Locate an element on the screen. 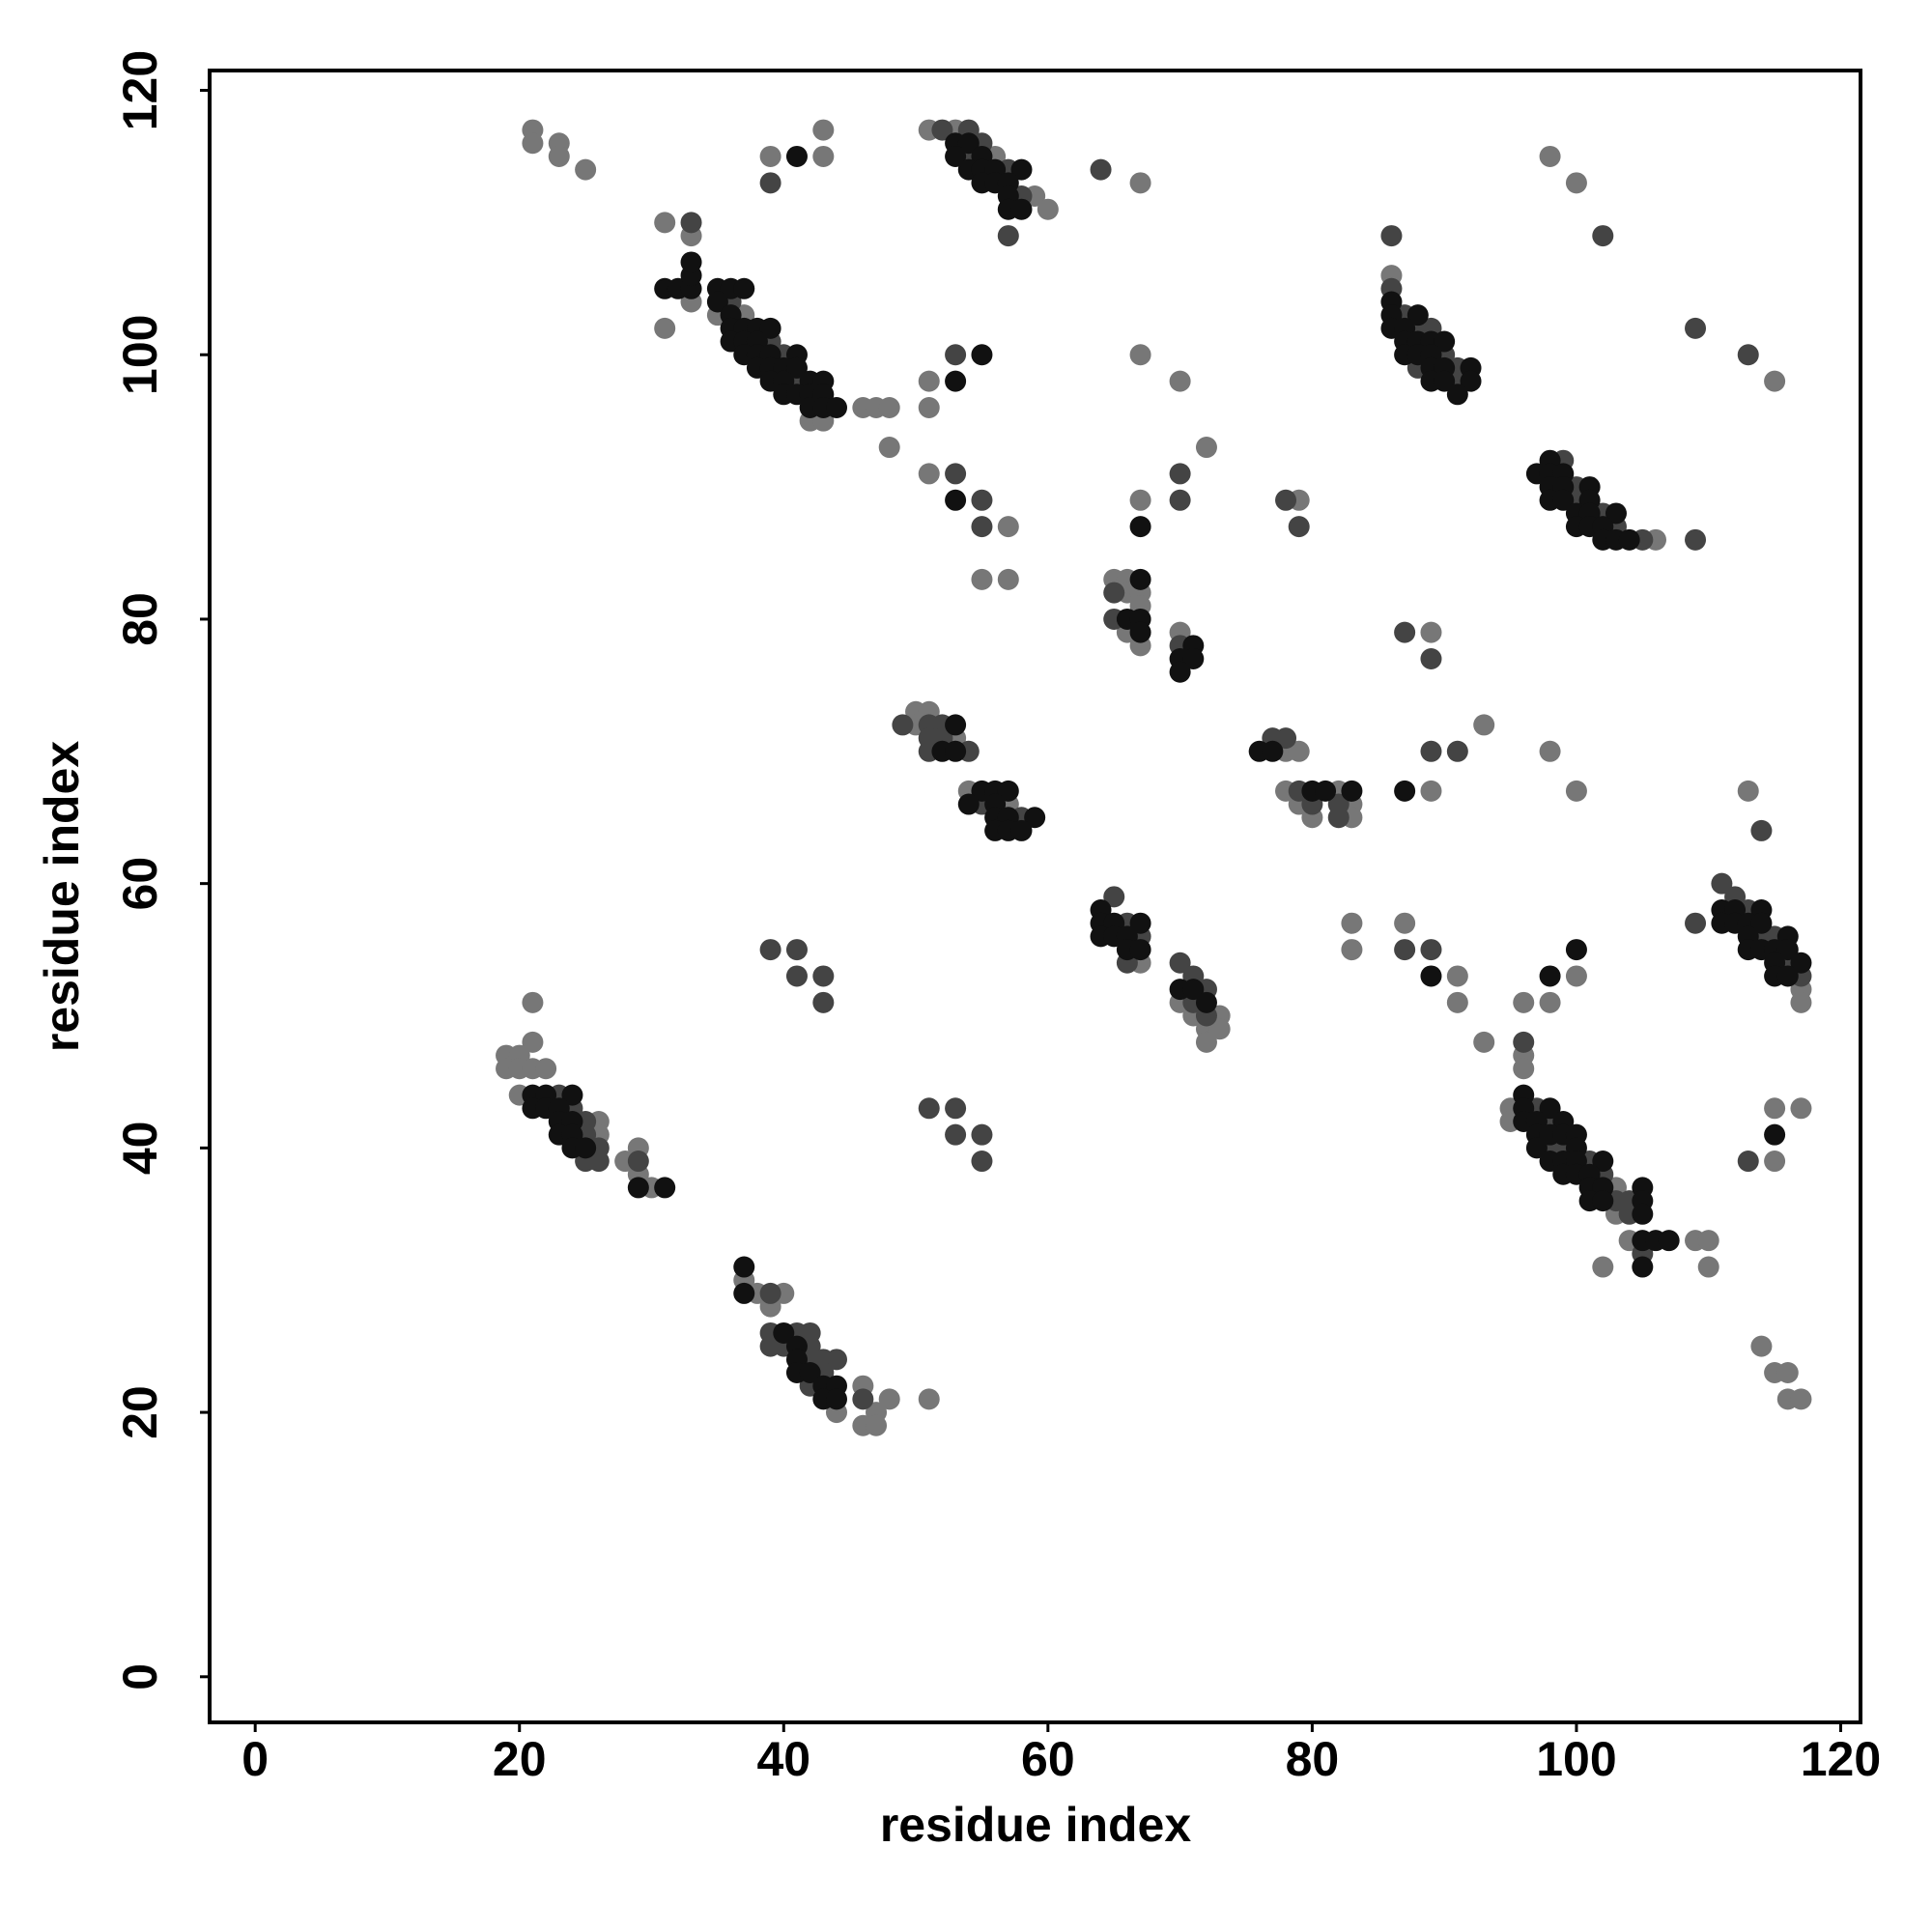  x-tick-label: 100 is located at coordinates (1576, 1759).